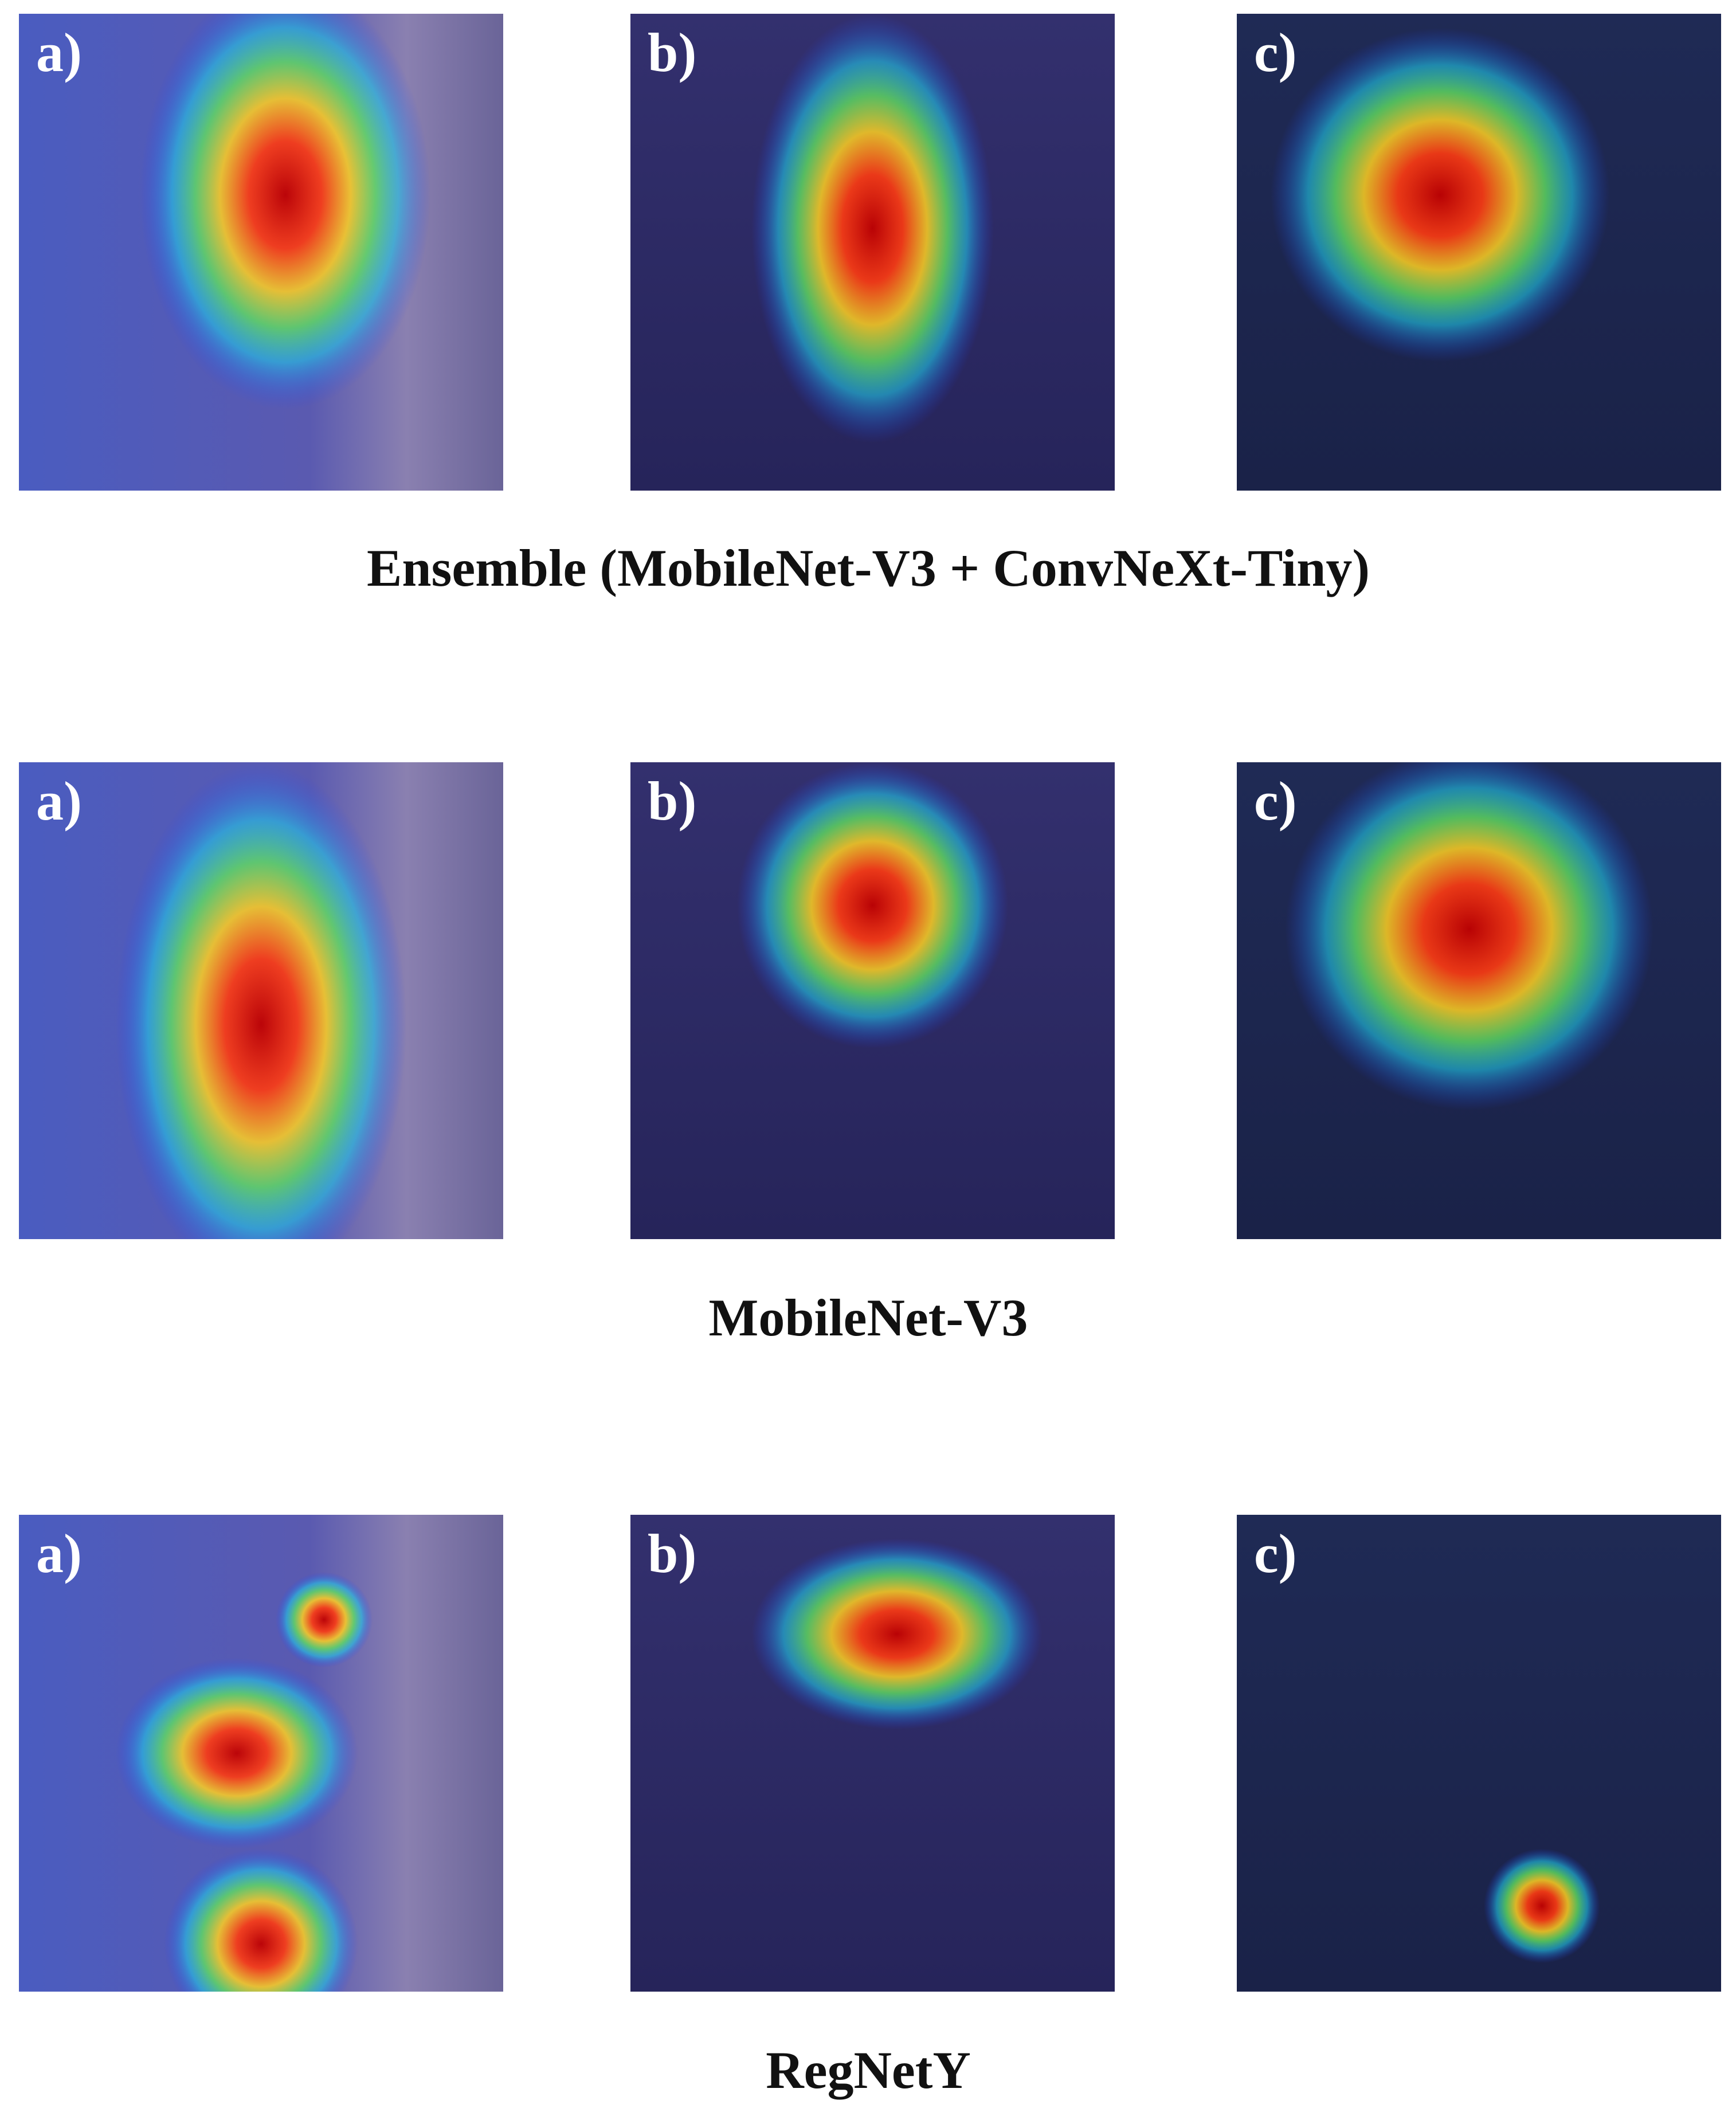 This screenshot has height=2116, width=1736. I want to click on row-title: MobileNet-V3, so click(868, 1317).